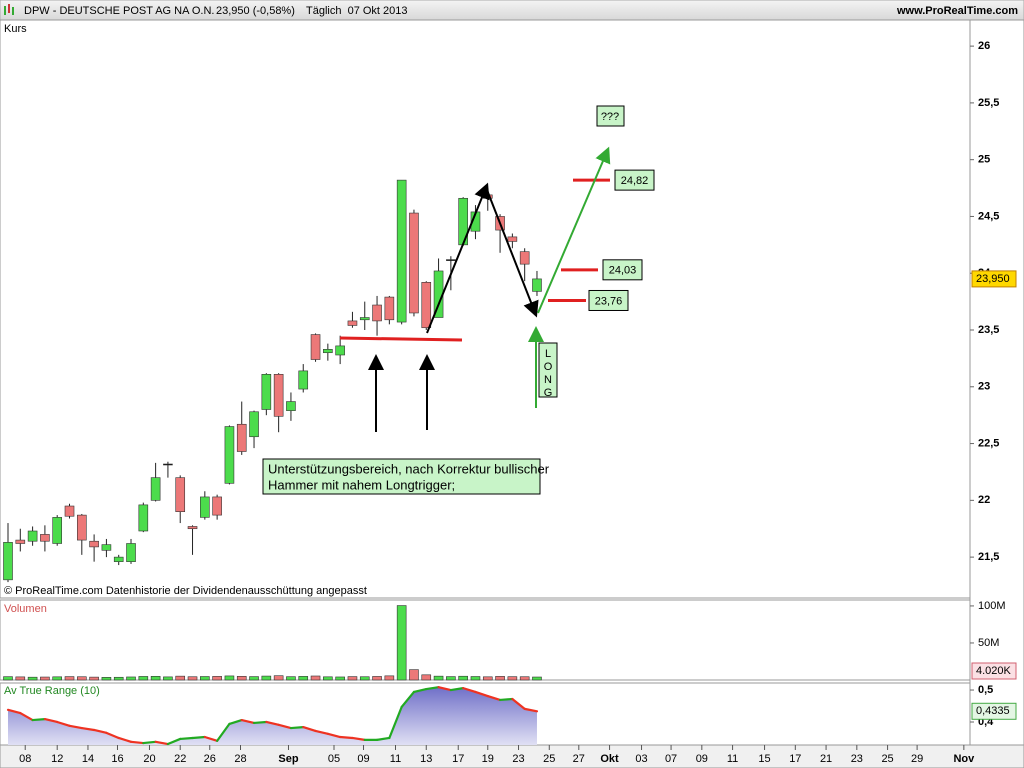  Describe the element at coordinates (671, 759) in the screenshot. I see `x-tick-label: 07` at that location.